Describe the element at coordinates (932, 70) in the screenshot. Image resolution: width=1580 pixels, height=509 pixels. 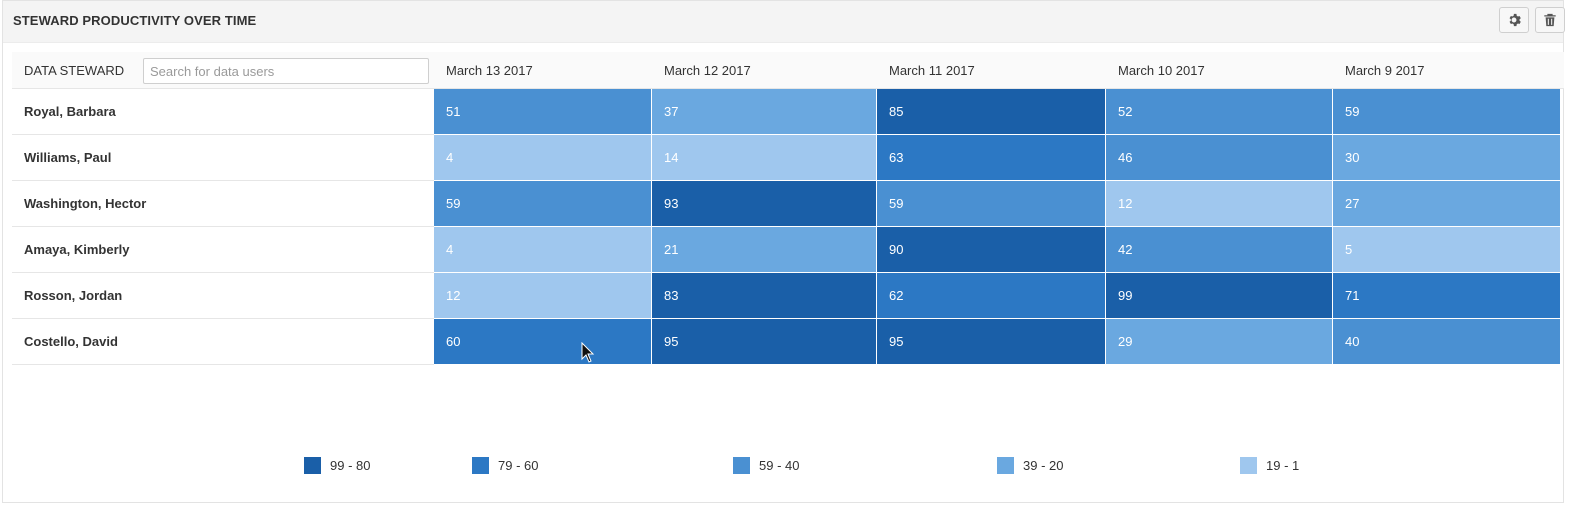
I see `date-column-header: March 11 2017` at that location.